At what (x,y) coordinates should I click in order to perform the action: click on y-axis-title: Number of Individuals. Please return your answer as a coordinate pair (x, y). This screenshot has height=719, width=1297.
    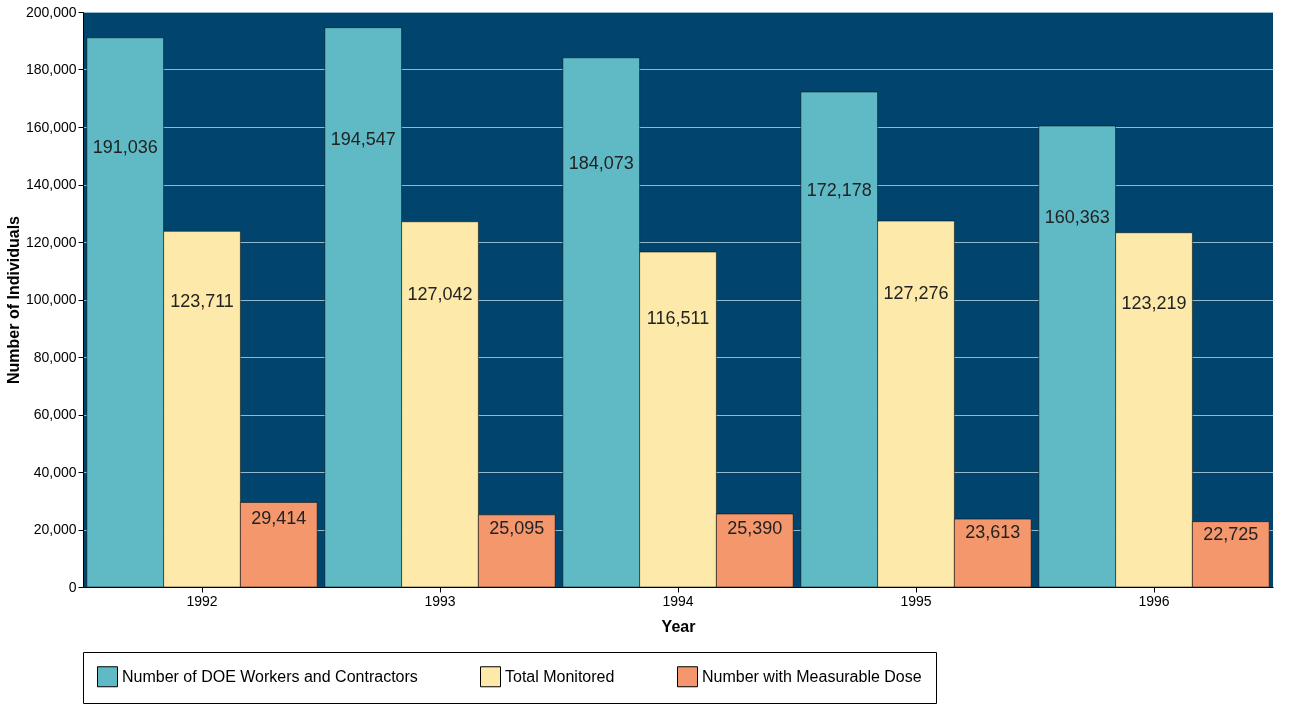
    Looking at the image, I should click on (13, 300).